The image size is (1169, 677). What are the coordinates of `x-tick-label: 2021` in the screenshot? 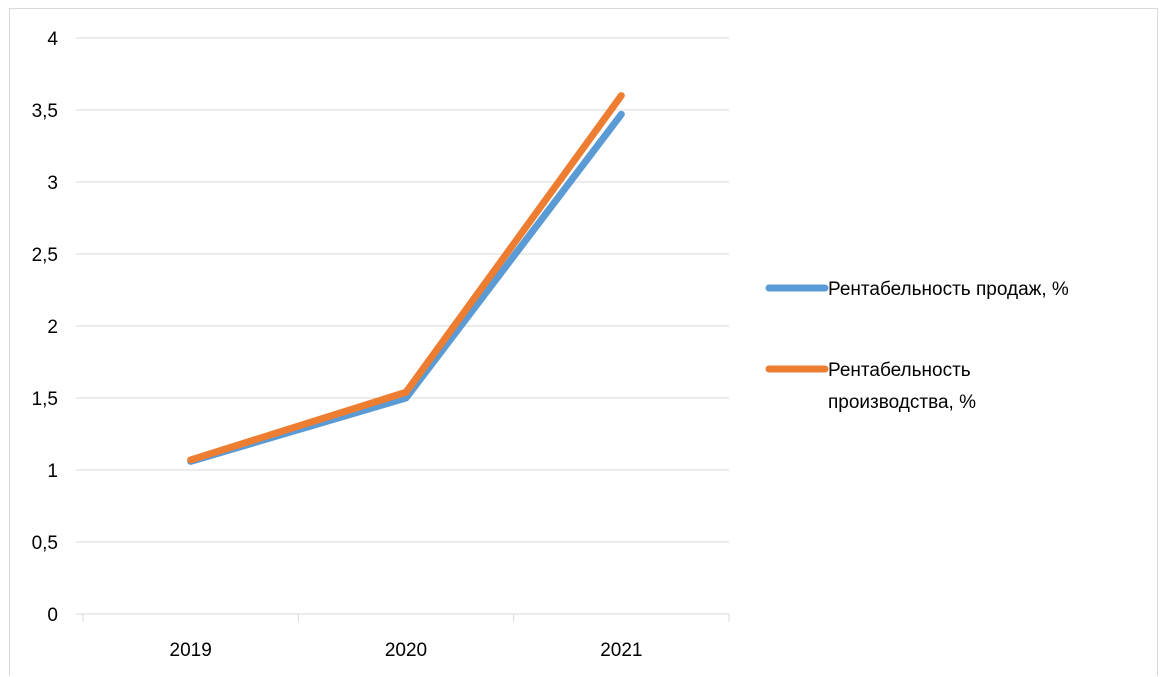 It's located at (621, 650).